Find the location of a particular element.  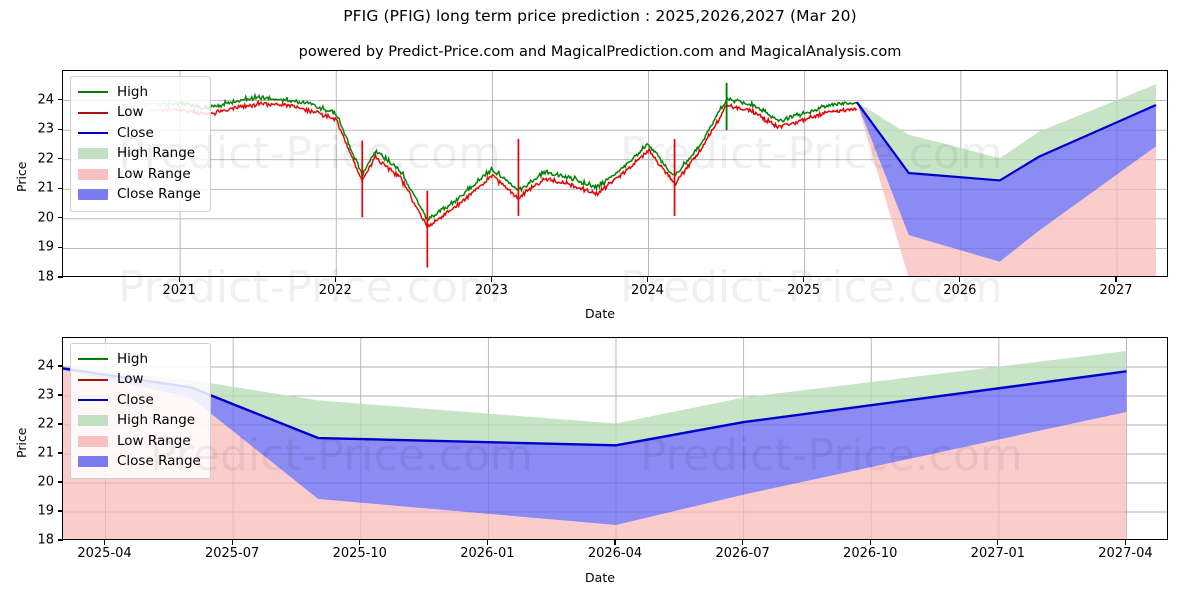

x-tick-label: 2023 is located at coordinates (491, 290).